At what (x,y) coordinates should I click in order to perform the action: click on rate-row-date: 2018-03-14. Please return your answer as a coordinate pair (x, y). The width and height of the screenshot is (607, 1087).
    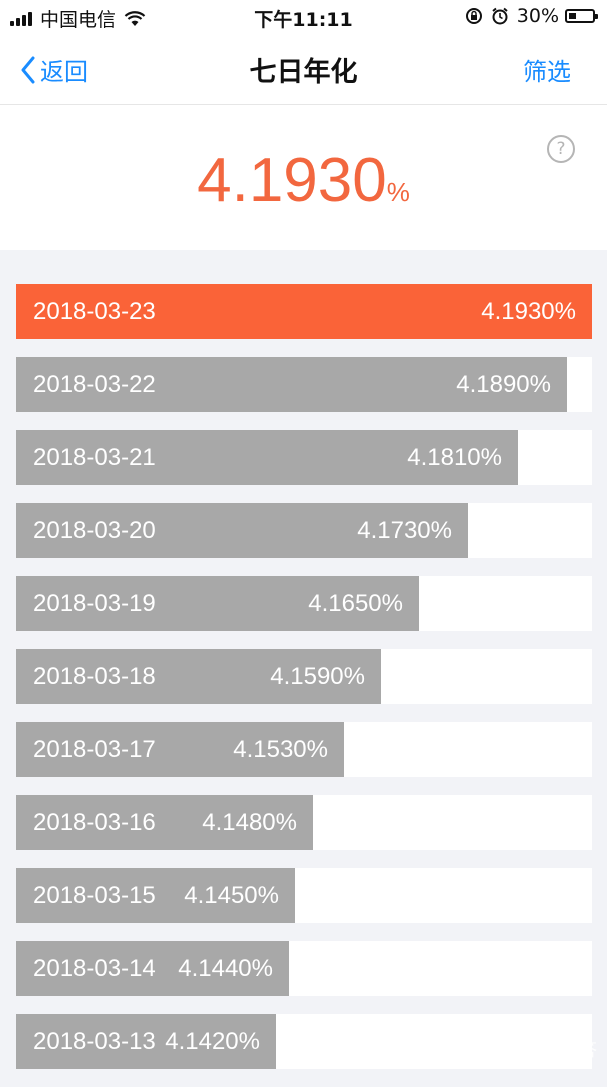
    Looking at the image, I should click on (94, 968).